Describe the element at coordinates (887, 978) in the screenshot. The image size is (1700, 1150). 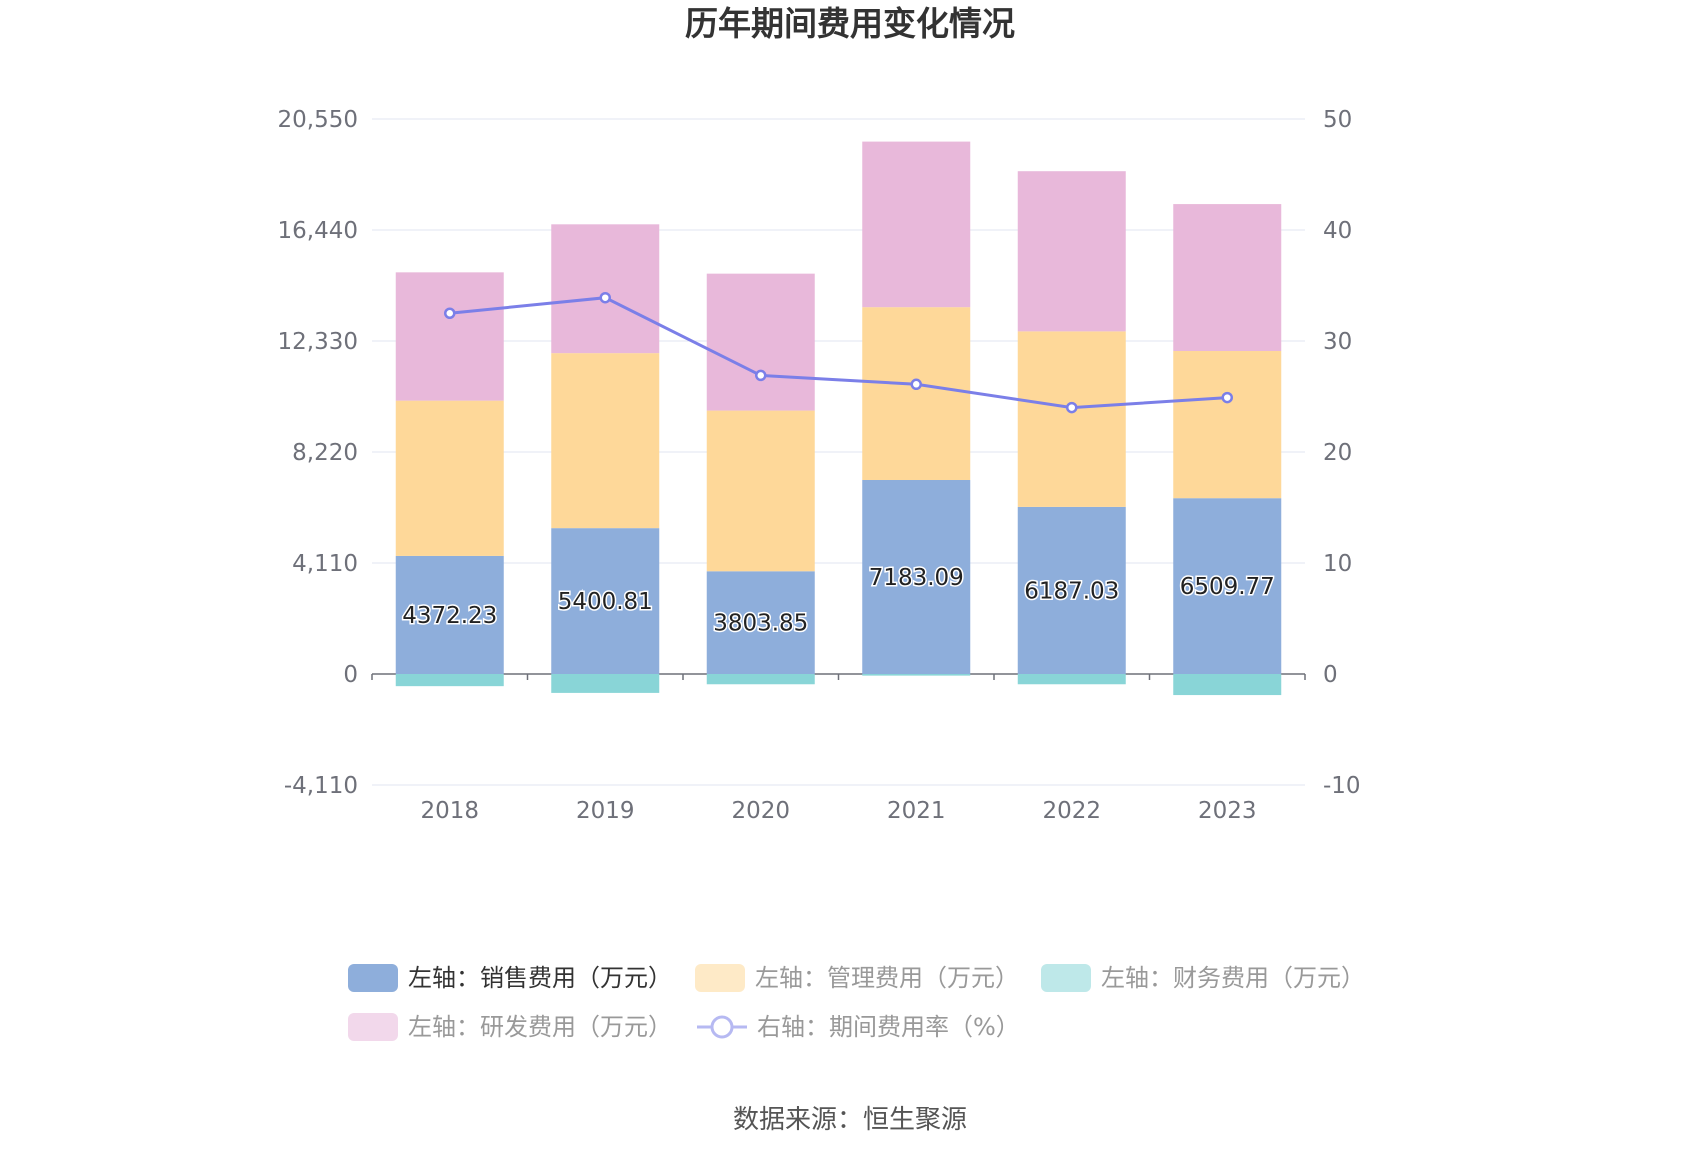
I see `legend-label: 左轴：管理费用（万元）` at that location.